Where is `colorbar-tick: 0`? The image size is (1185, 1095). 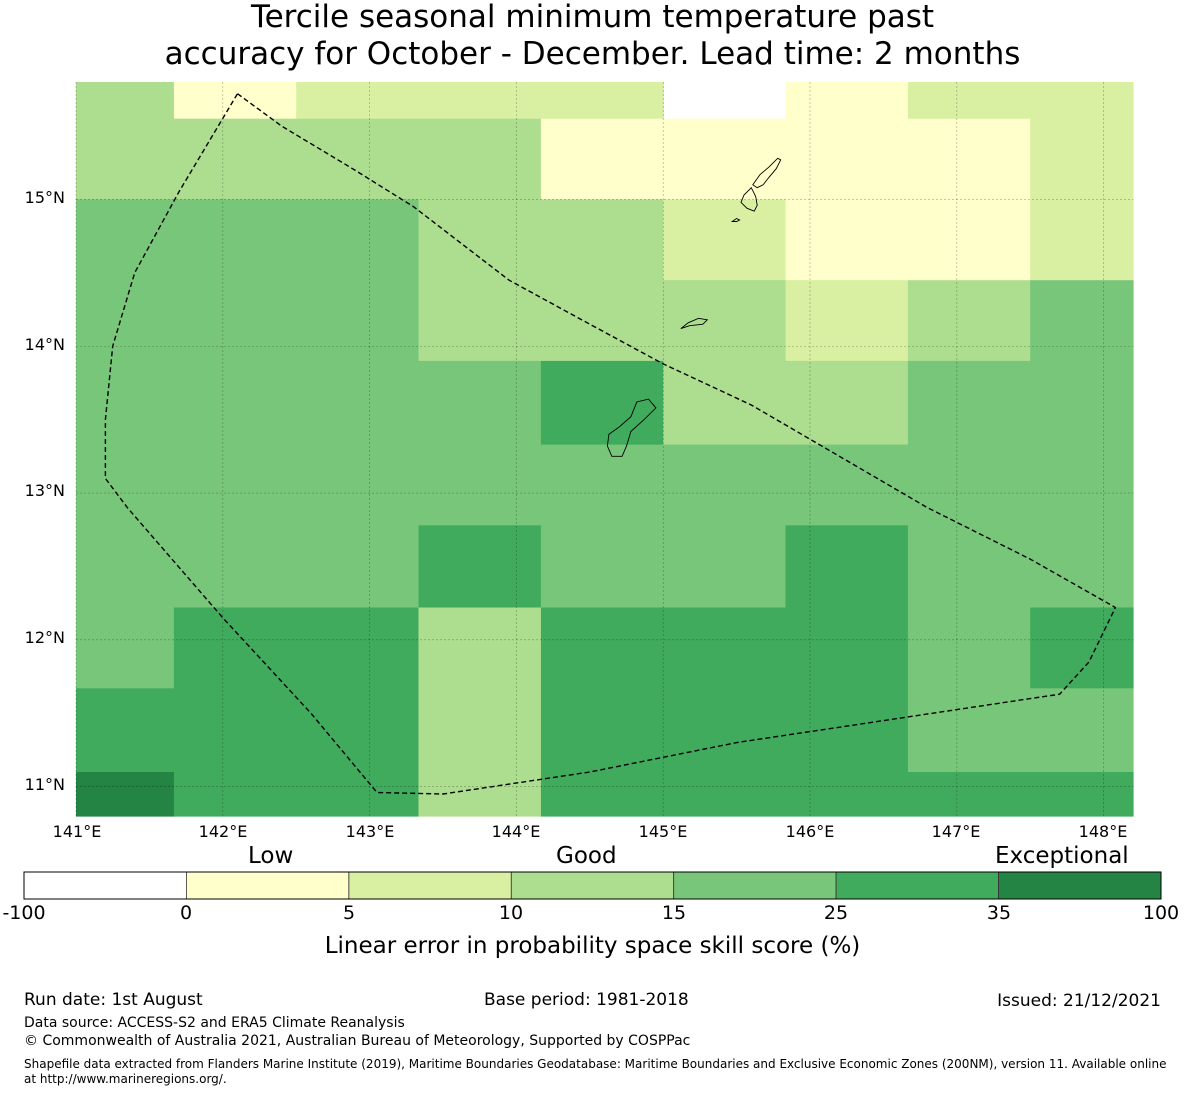
colorbar-tick: 0 is located at coordinates (186, 913).